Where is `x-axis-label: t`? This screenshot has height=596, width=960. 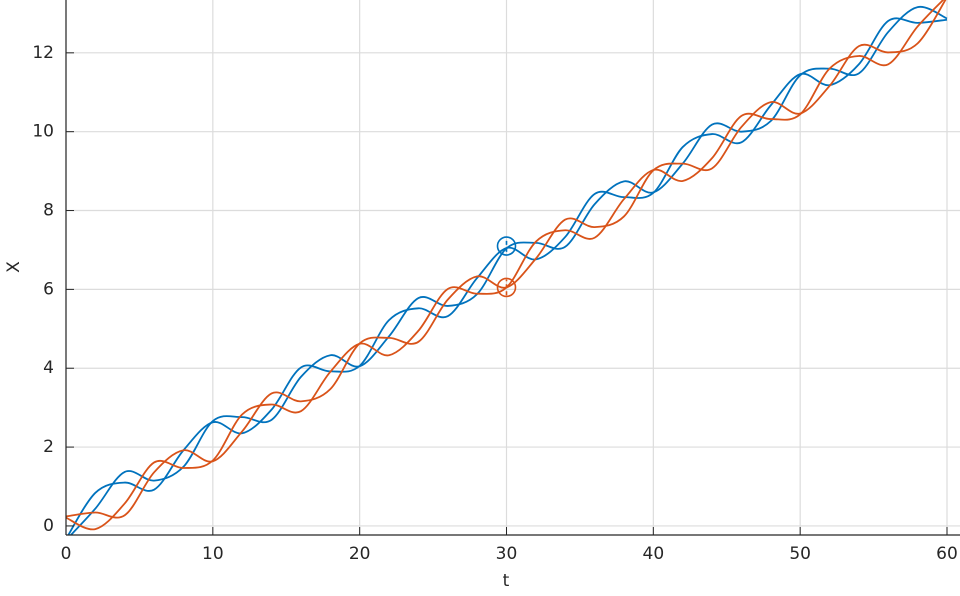 x-axis-label: t is located at coordinates (506, 581).